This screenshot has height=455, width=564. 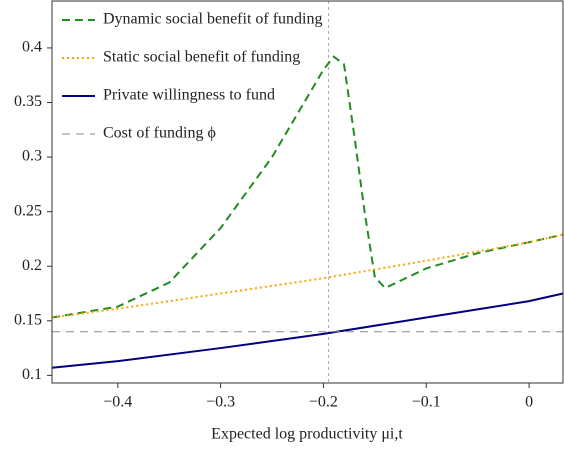 What do you see at coordinates (28, 210) in the screenshot?
I see `y-tick-label: 0.25` at bounding box center [28, 210].